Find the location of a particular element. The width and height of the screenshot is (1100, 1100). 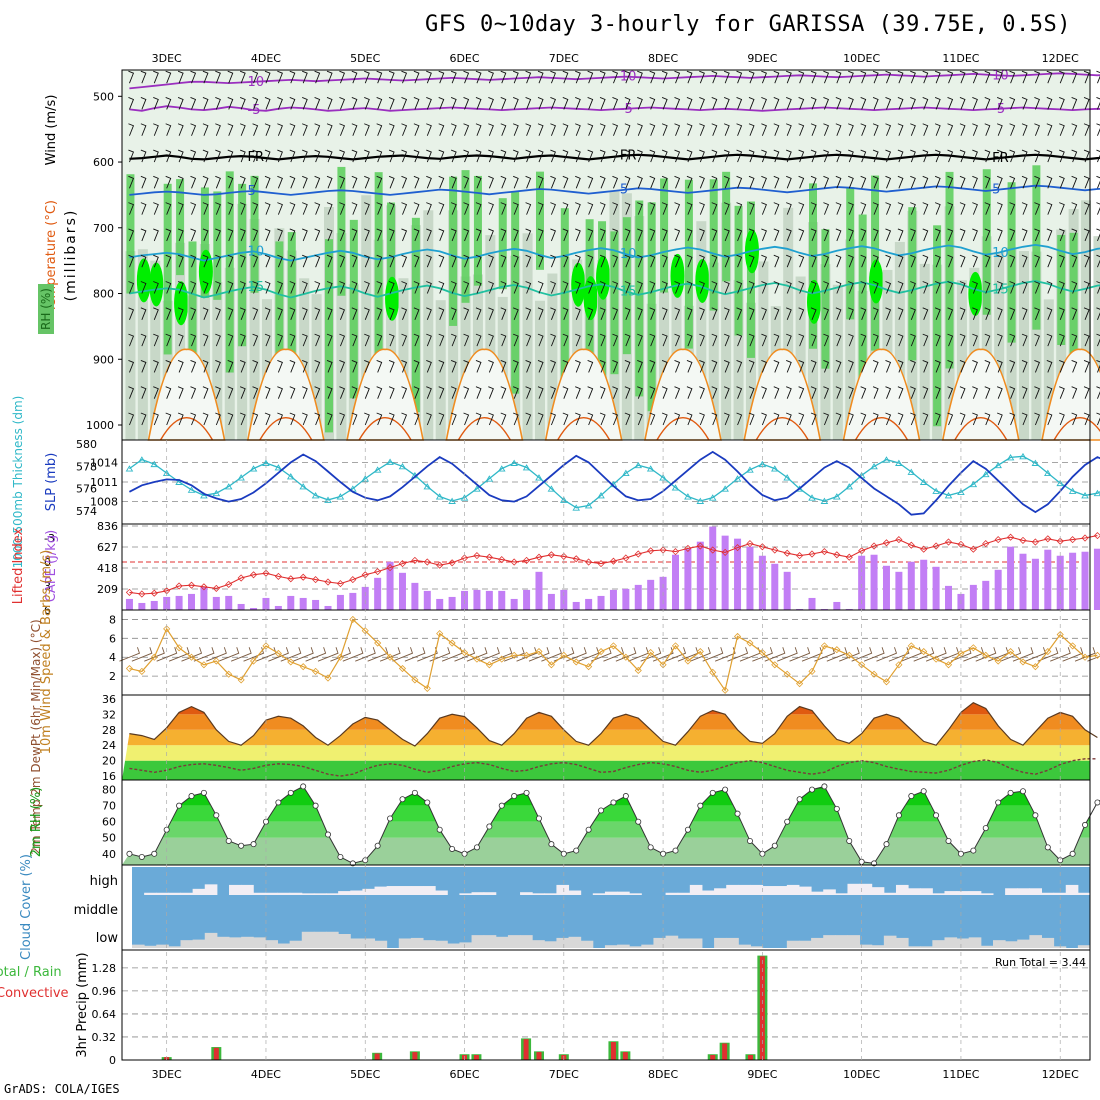

isotherm-label: -5 is located at coordinates (254, 110).